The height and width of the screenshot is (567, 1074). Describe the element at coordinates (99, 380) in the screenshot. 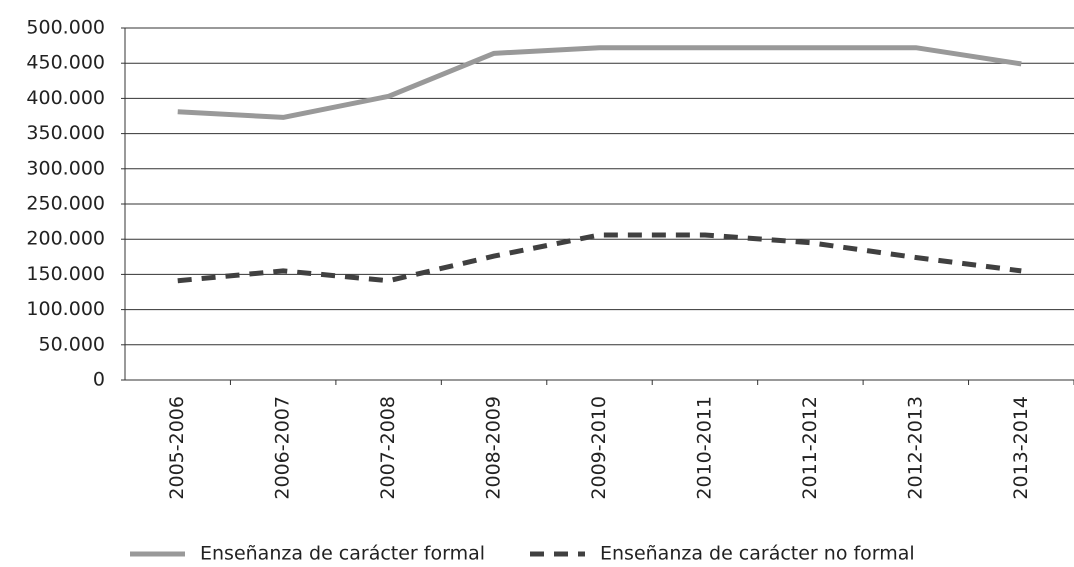

I see `y-tick-label: 0` at that location.